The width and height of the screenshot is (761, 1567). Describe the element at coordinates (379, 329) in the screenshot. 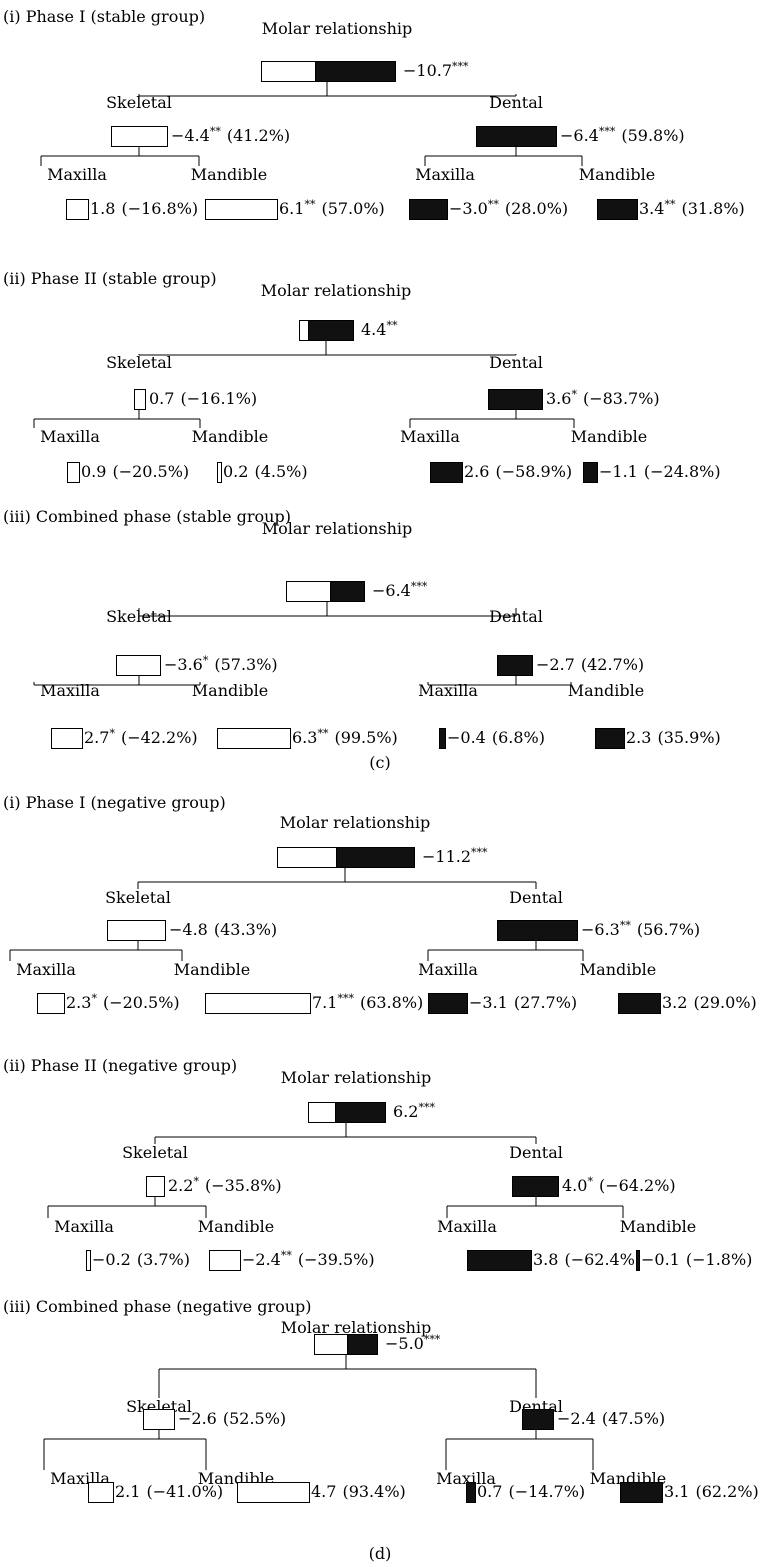

I see `root-value-text: 4.4**` at that location.